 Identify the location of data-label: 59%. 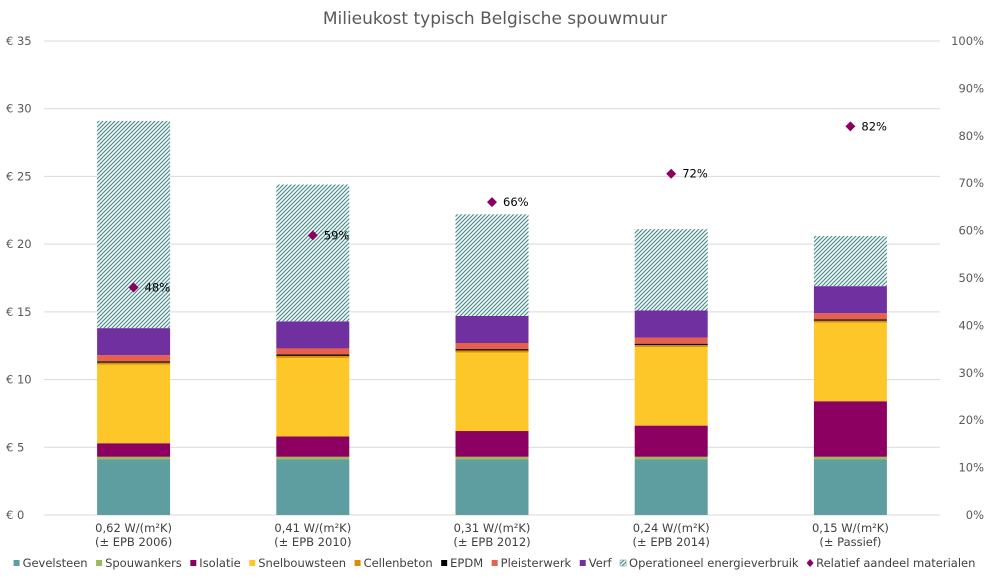
(337, 235).